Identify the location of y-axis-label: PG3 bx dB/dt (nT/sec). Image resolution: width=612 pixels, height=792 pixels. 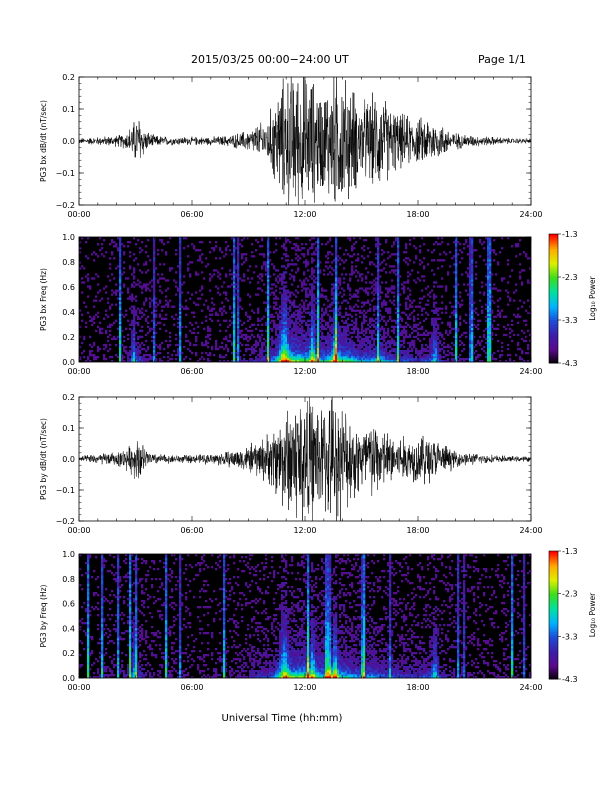
(43, 141).